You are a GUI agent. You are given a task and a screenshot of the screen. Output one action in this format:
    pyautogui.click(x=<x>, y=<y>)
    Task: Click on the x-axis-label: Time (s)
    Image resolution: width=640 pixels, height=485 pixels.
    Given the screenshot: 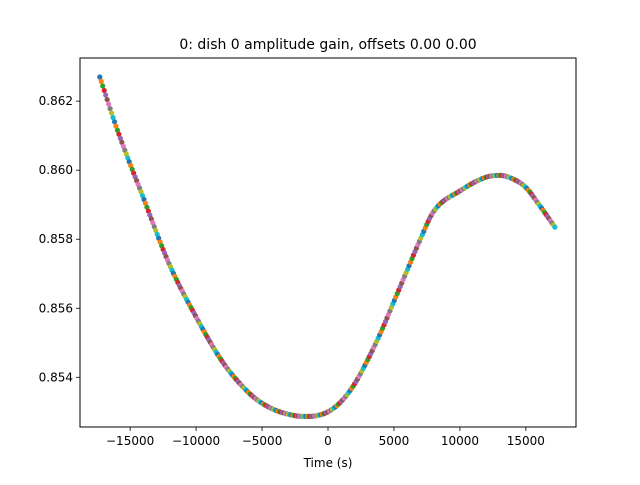 What is the action you would take?
    pyautogui.click(x=328, y=463)
    